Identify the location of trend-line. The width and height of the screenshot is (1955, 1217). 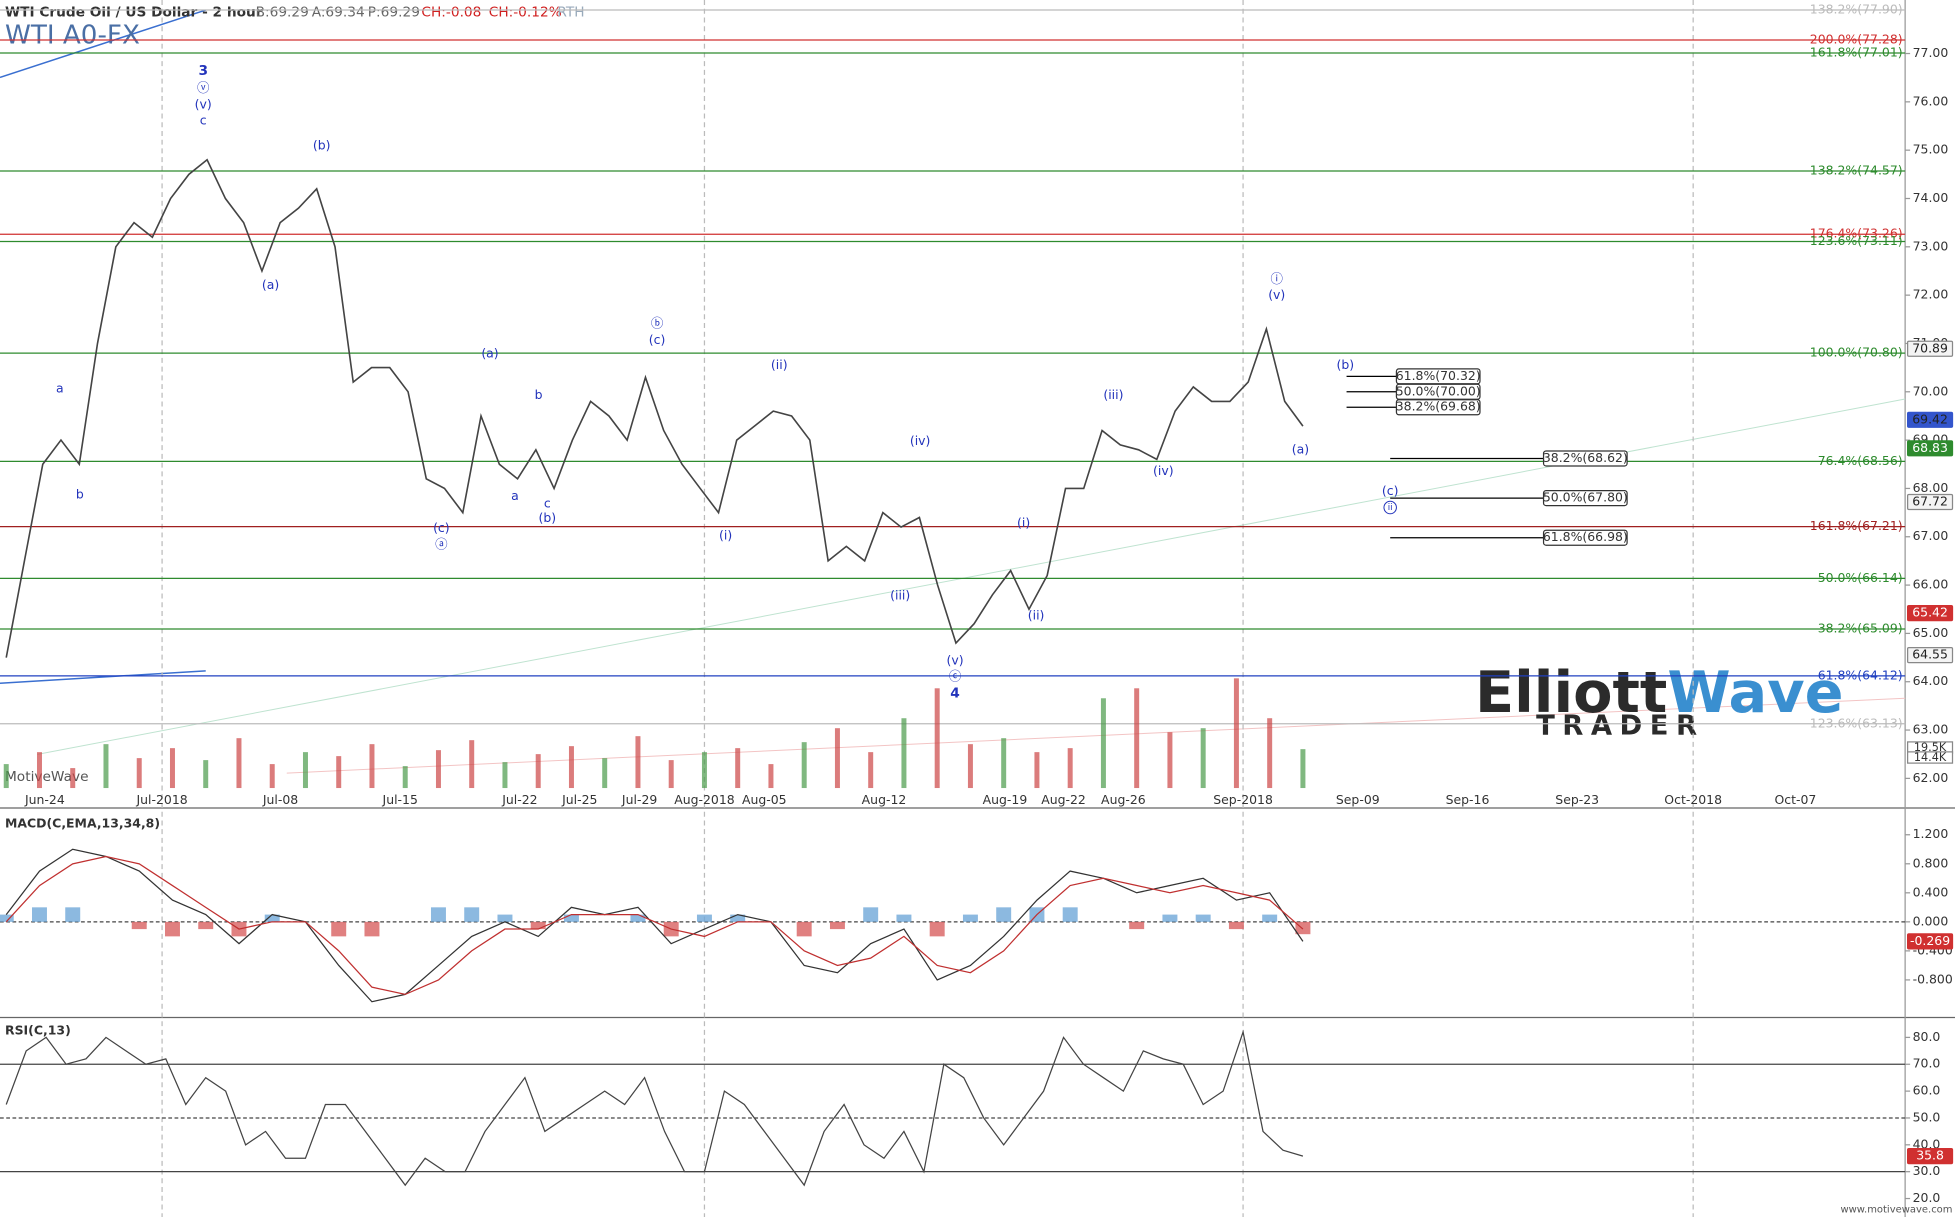
(103, 44).